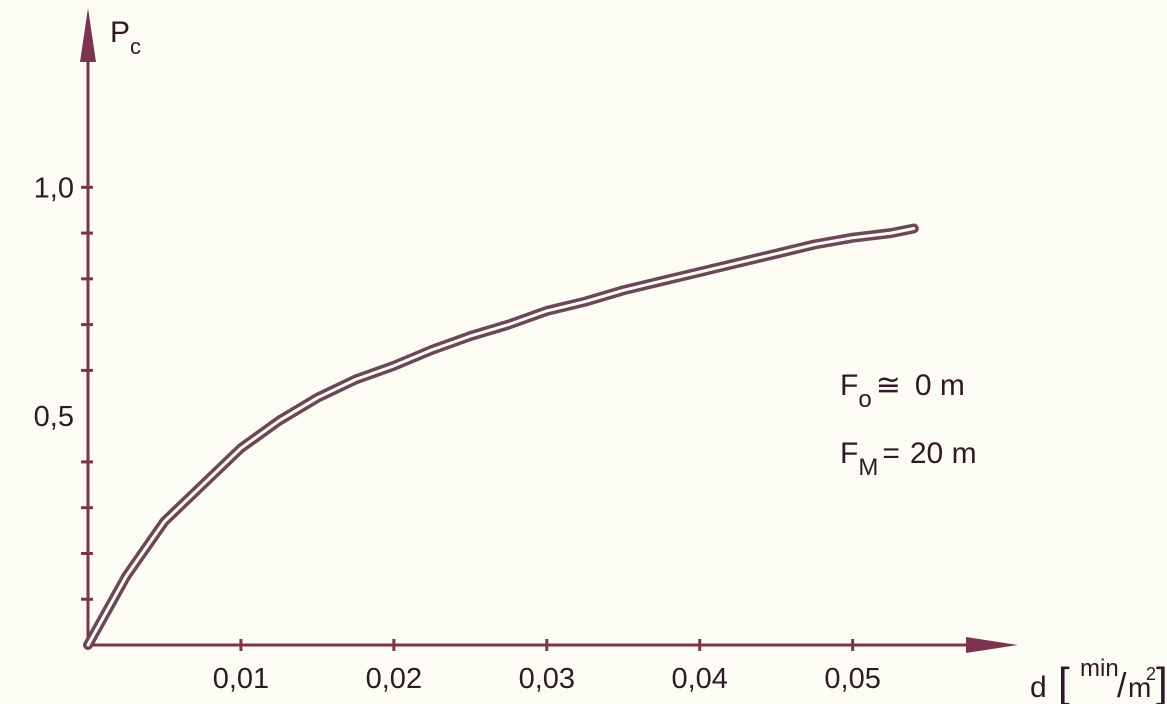 This screenshot has height=704, width=1167. What do you see at coordinates (1038, 687) in the screenshot?
I see `svg-text: d` at bounding box center [1038, 687].